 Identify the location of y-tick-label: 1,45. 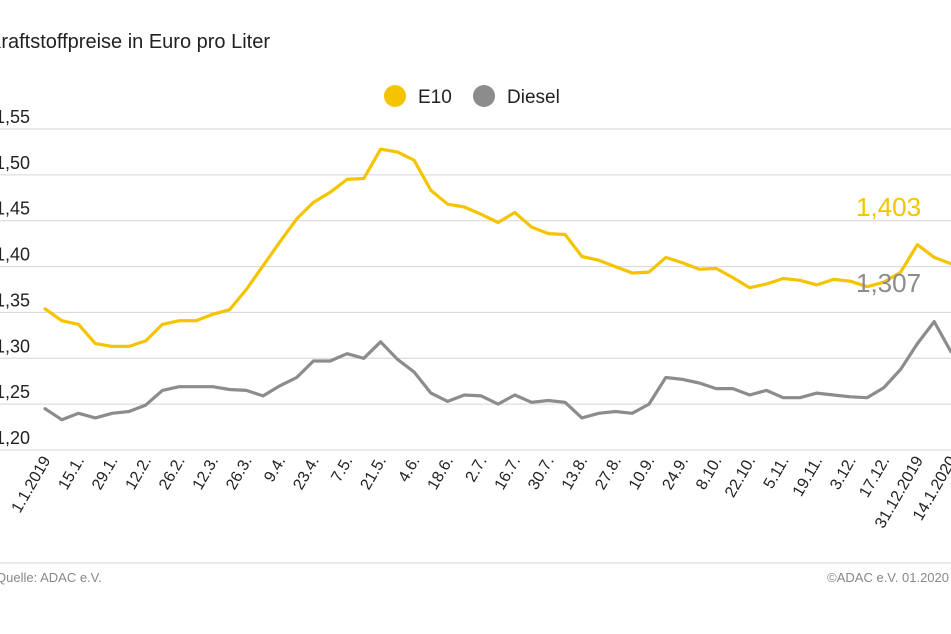
(15, 209).